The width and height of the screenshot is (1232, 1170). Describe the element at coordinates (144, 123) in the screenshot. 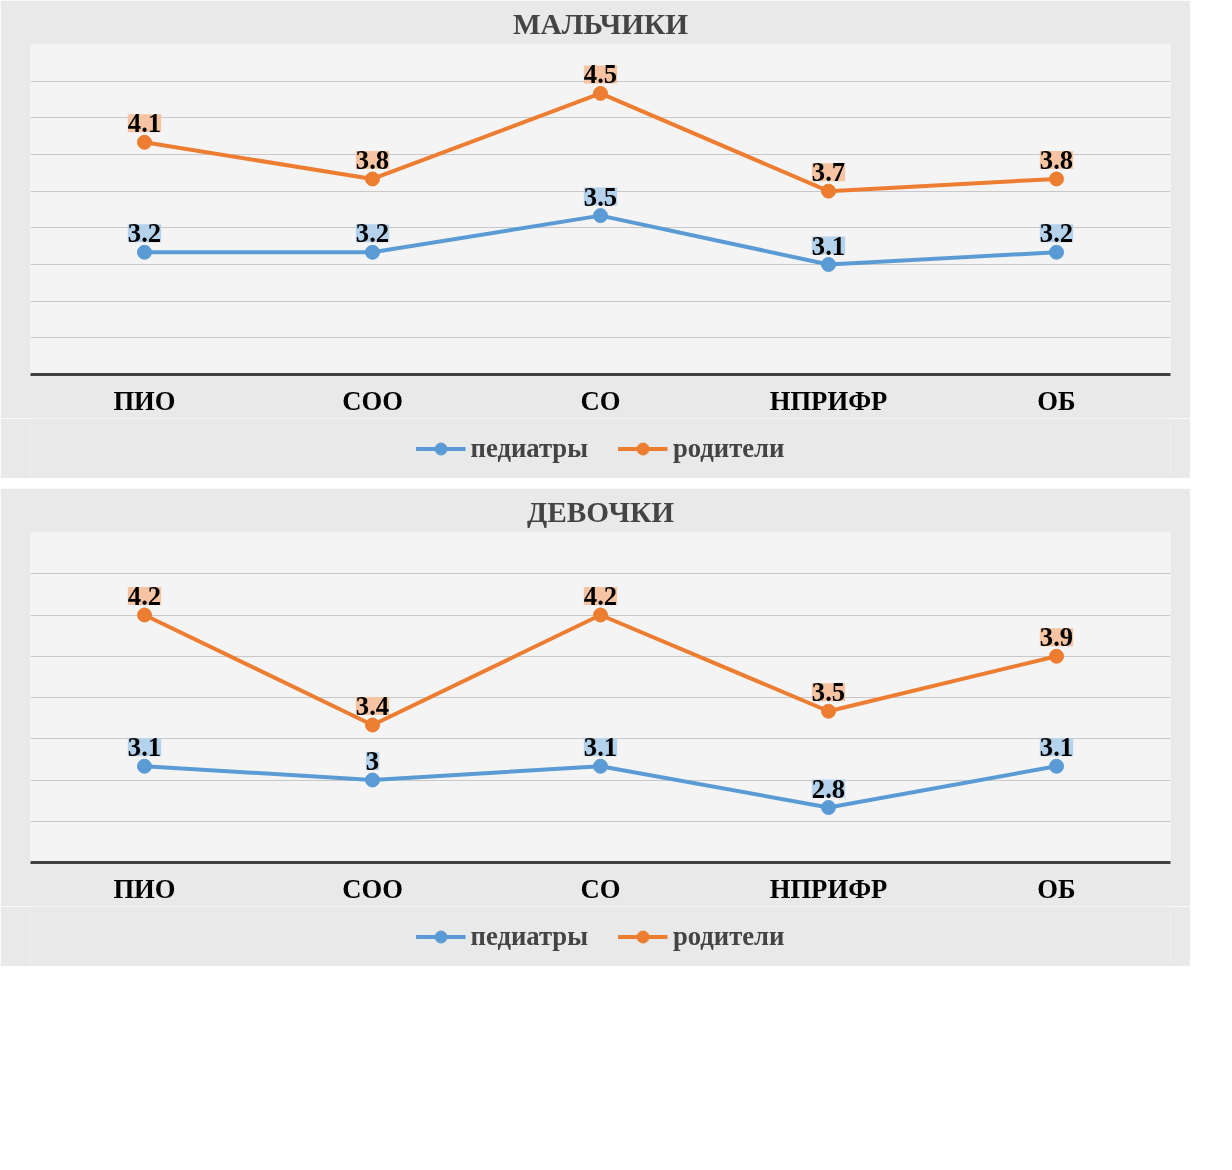

I see `data-label: 4.1` at that location.